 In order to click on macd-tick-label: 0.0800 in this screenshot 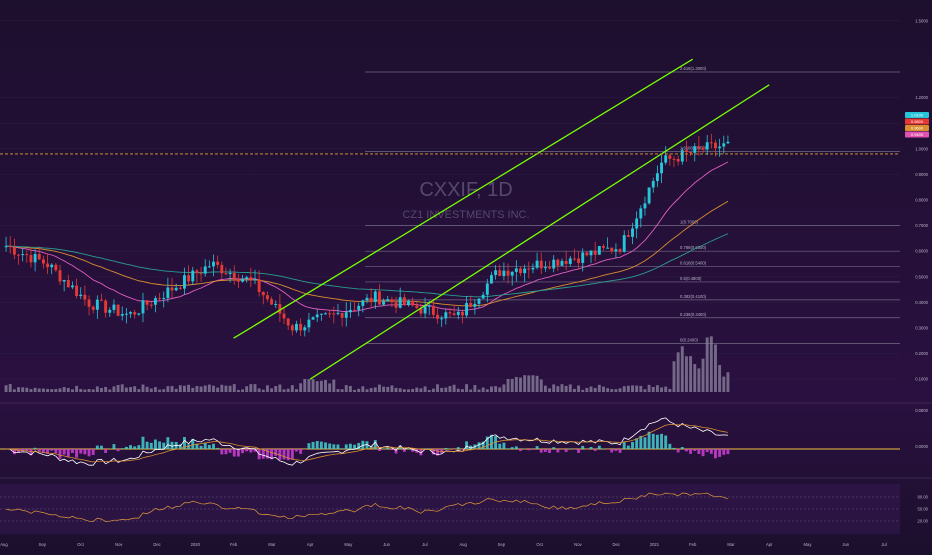, I will do `click(921, 410)`.